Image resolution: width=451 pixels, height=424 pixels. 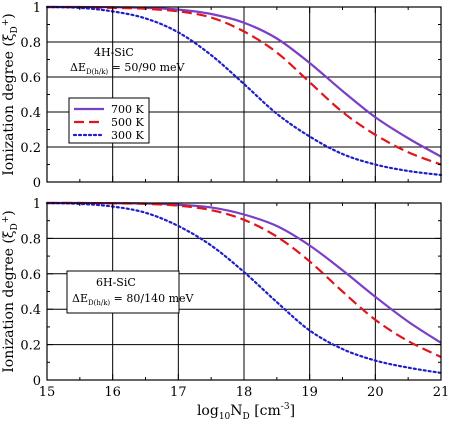 I want to click on annotation-box, so click(x=123, y=292).